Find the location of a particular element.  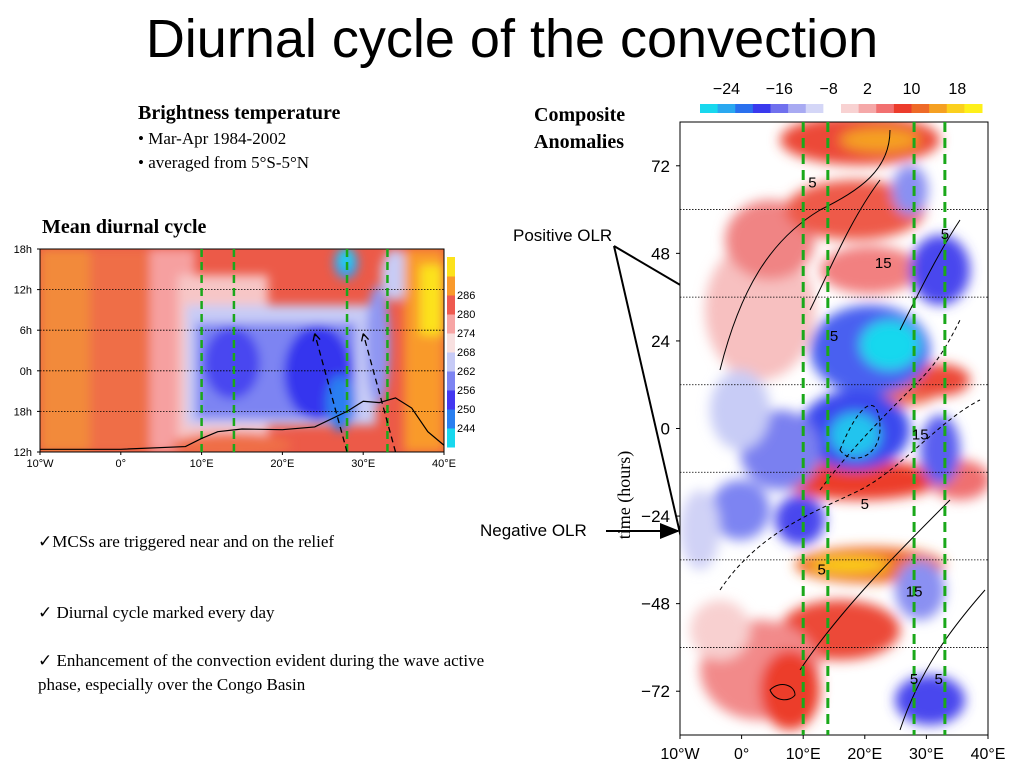

contour-line-small is located at coordinates (782, 692).